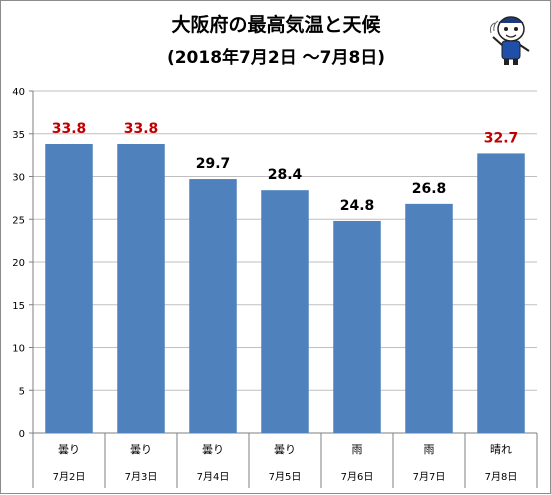 The image size is (551, 495). Describe the element at coordinates (276, 24) in the screenshot. I see `chart-title: 大阪府の最高気温と天候` at that location.